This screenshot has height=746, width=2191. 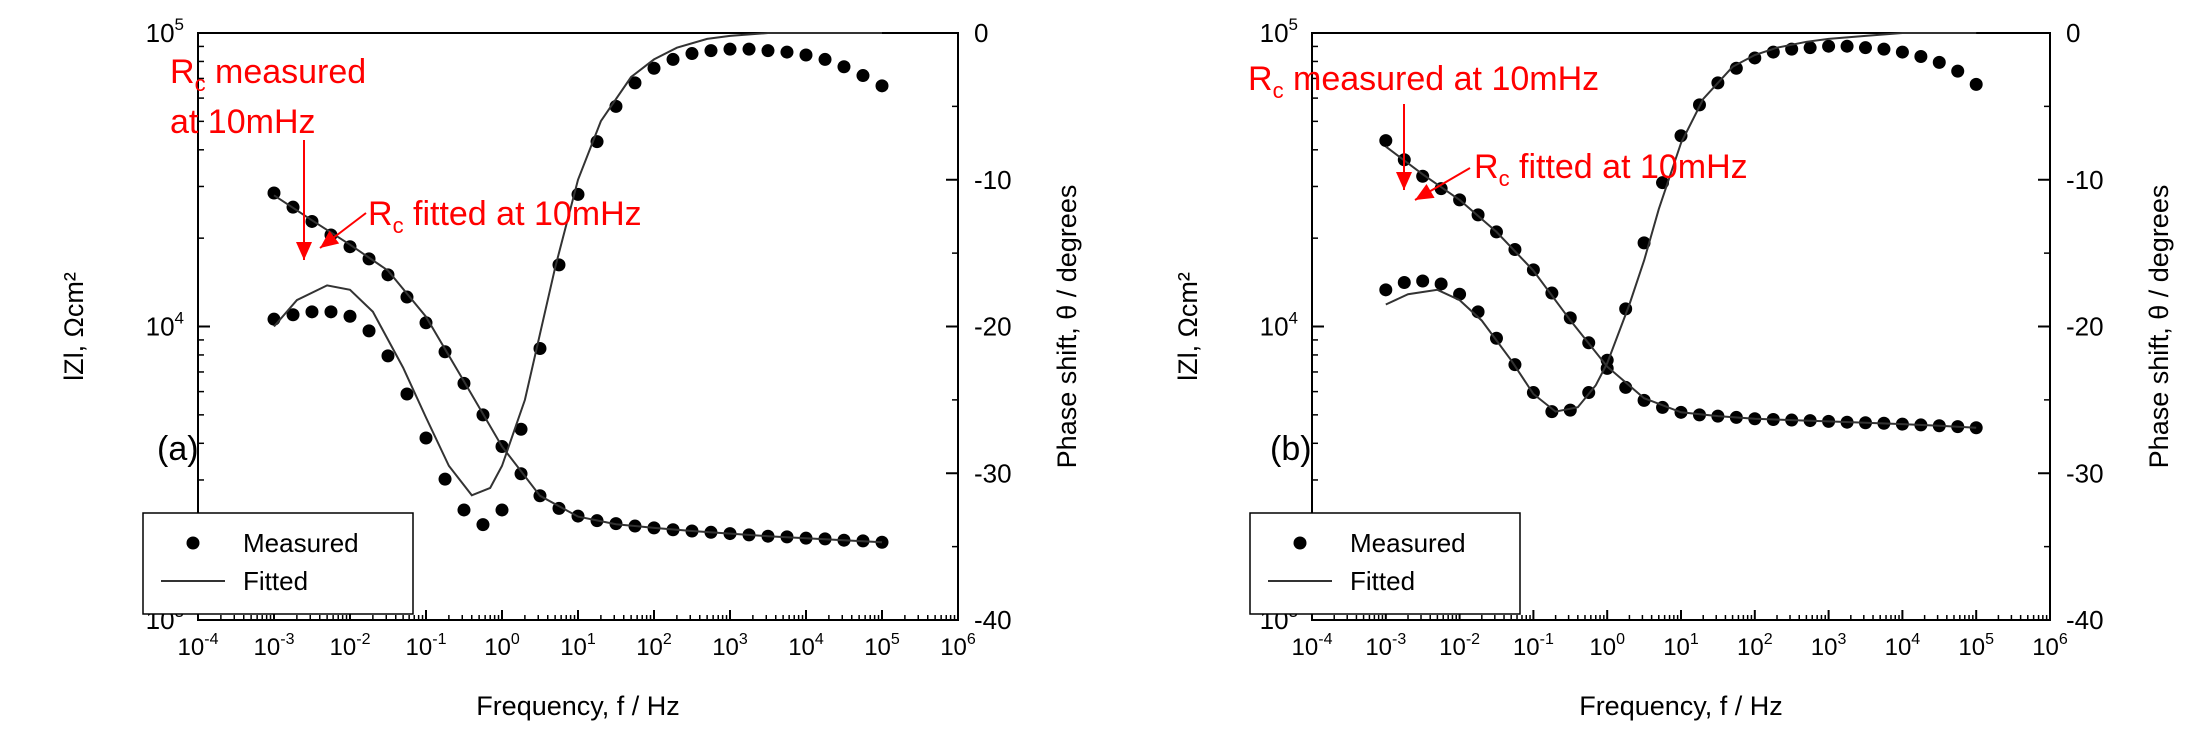 I want to click on legend: Measured Fitted, so click(x=278, y=563).